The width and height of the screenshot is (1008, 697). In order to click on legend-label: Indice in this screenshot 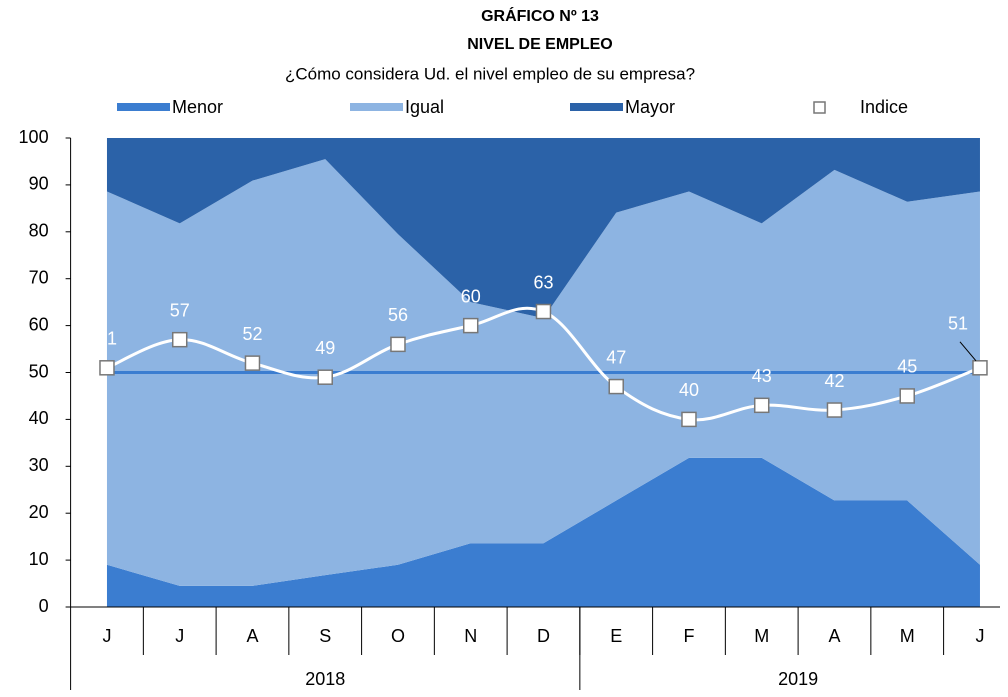, I will do `click(884, 107)`.